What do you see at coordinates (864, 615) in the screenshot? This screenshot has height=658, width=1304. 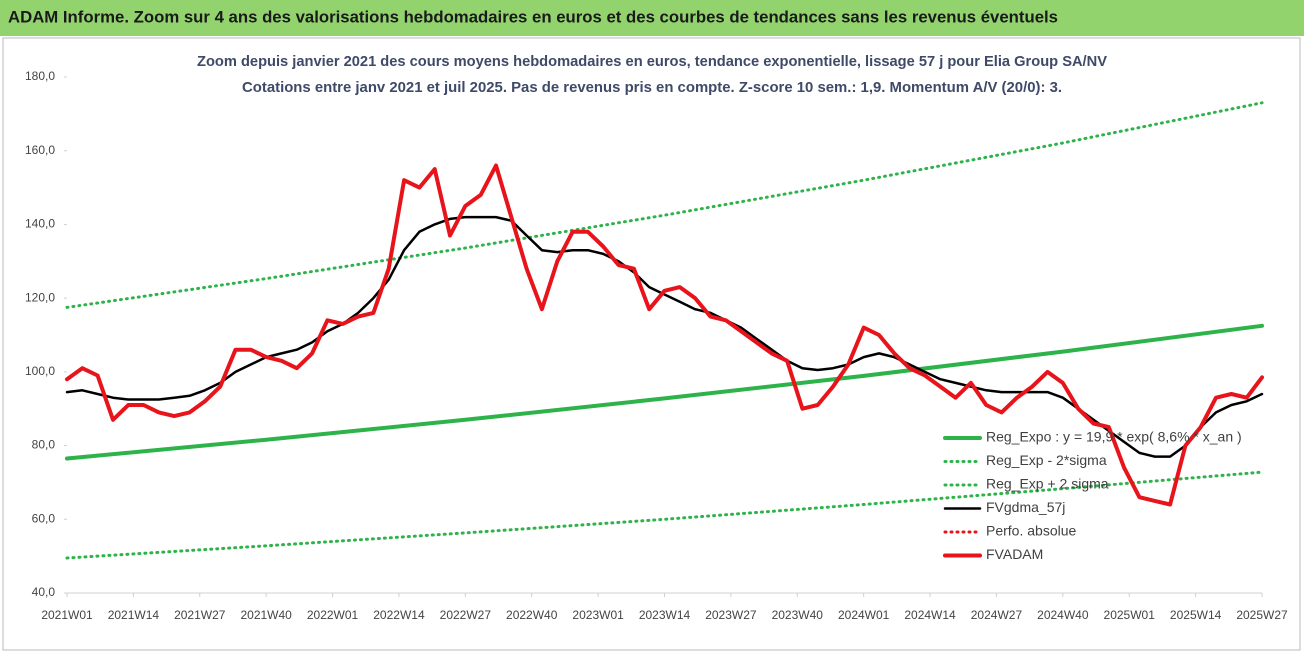 I see `x-tick-label: 2024W01` at bounding box center [864, 615].